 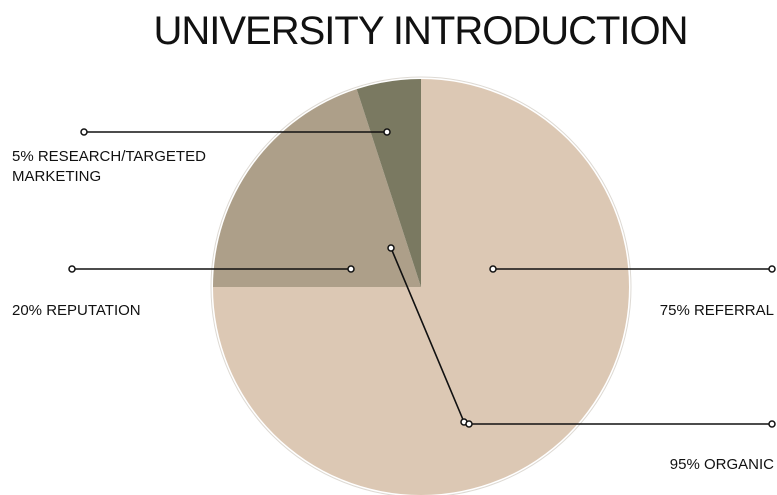 What do you see at coordinates (109, 166) in the screenshot?
I see `slice-label-research-targeted-marketing: 5% RESEARCH/TARGETED MARKETING` at bounding box center [109, 166].